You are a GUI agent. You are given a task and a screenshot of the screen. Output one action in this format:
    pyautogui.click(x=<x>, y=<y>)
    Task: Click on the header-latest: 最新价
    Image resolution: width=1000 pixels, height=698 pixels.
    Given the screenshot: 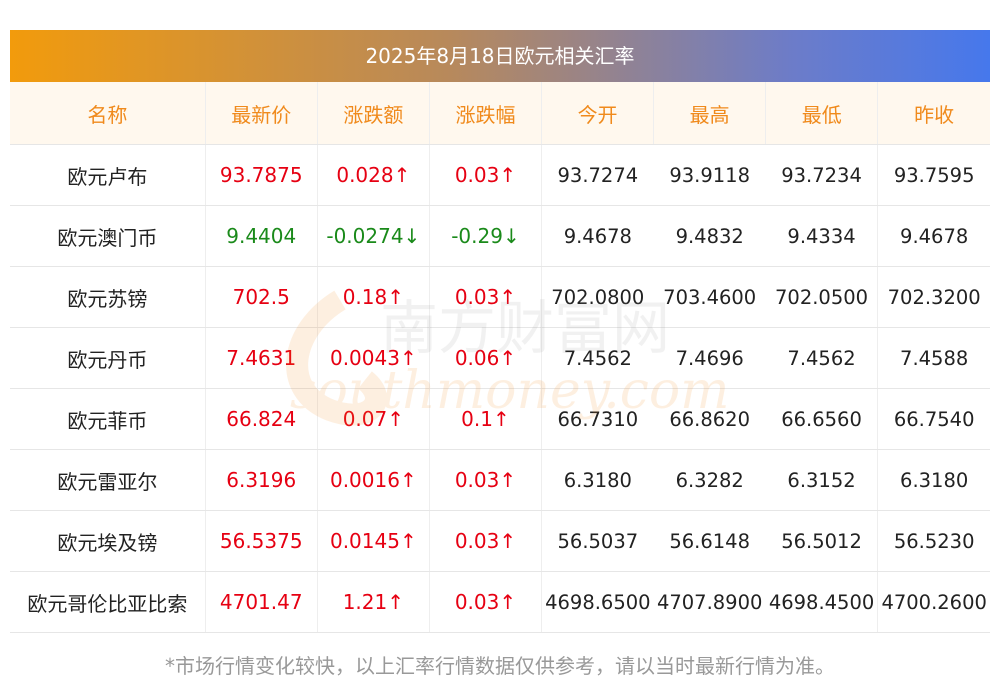 What is the action you would take?
    pyautogui.click(x=261, y=113)
    